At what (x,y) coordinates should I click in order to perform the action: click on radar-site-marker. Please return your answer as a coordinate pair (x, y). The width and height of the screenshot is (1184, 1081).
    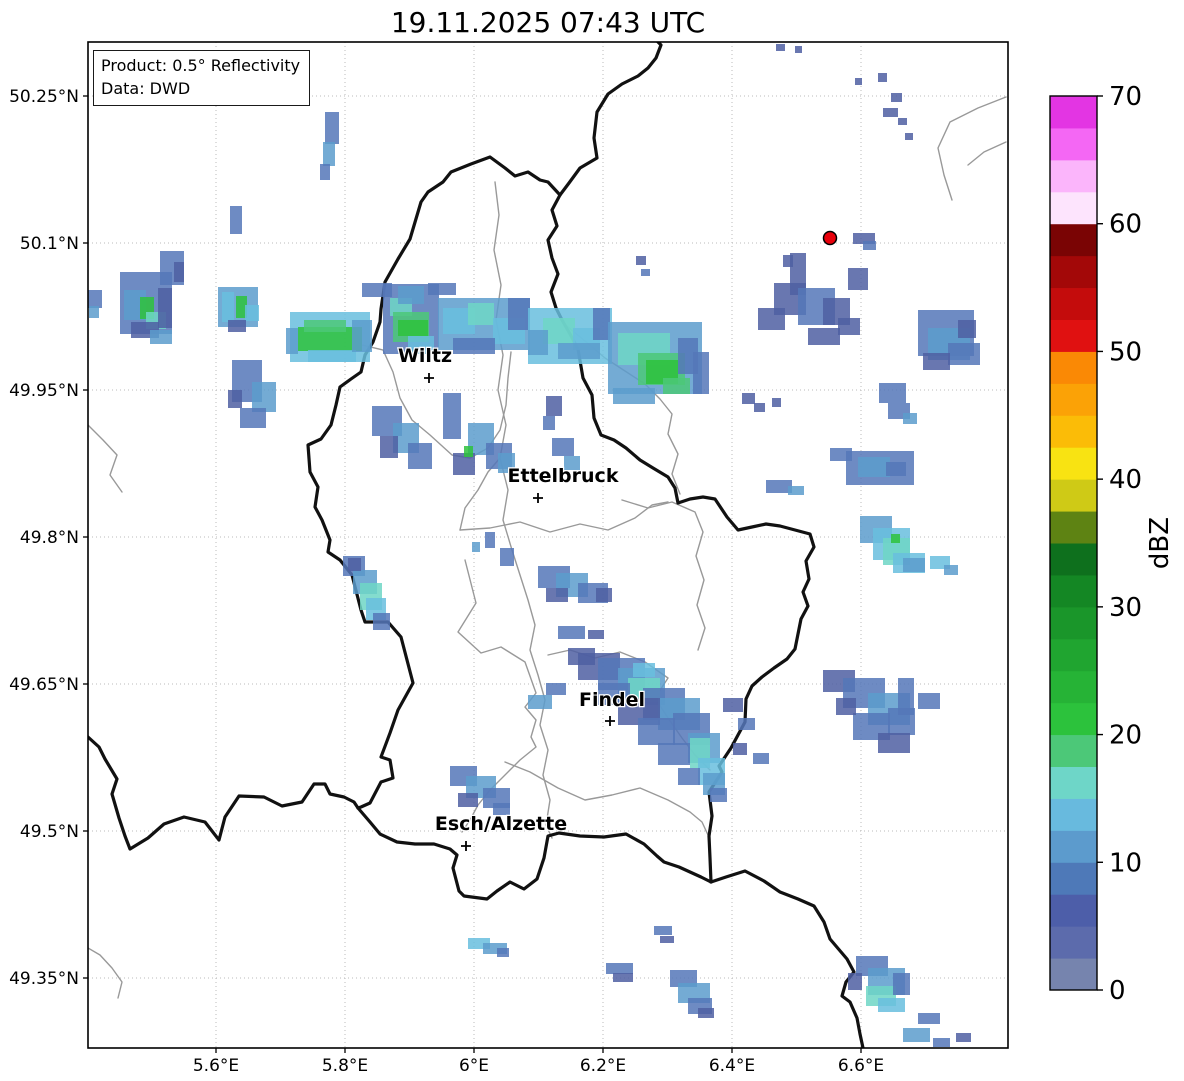
    Looking at the image, I should click on (830, 238).